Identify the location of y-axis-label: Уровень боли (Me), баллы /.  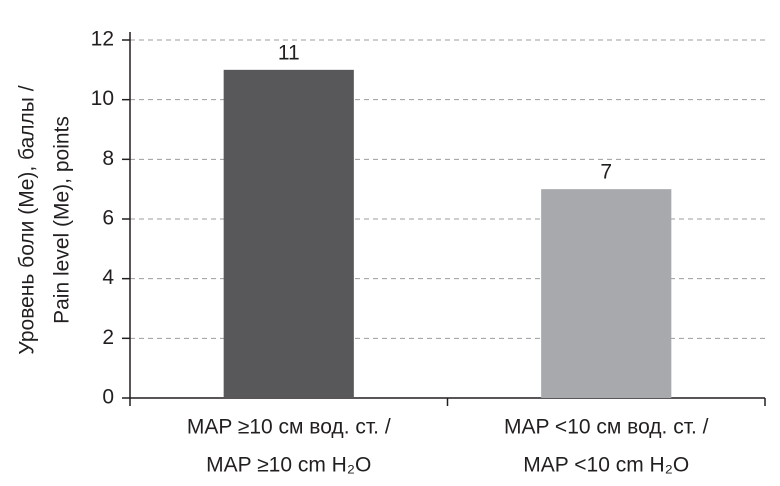
(27, 219).